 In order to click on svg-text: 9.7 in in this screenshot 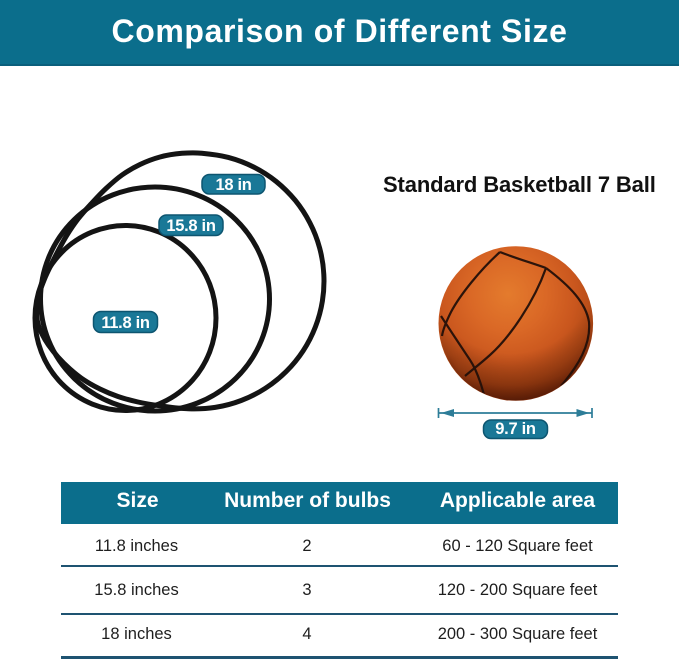, I will do `click(515, 429)`.